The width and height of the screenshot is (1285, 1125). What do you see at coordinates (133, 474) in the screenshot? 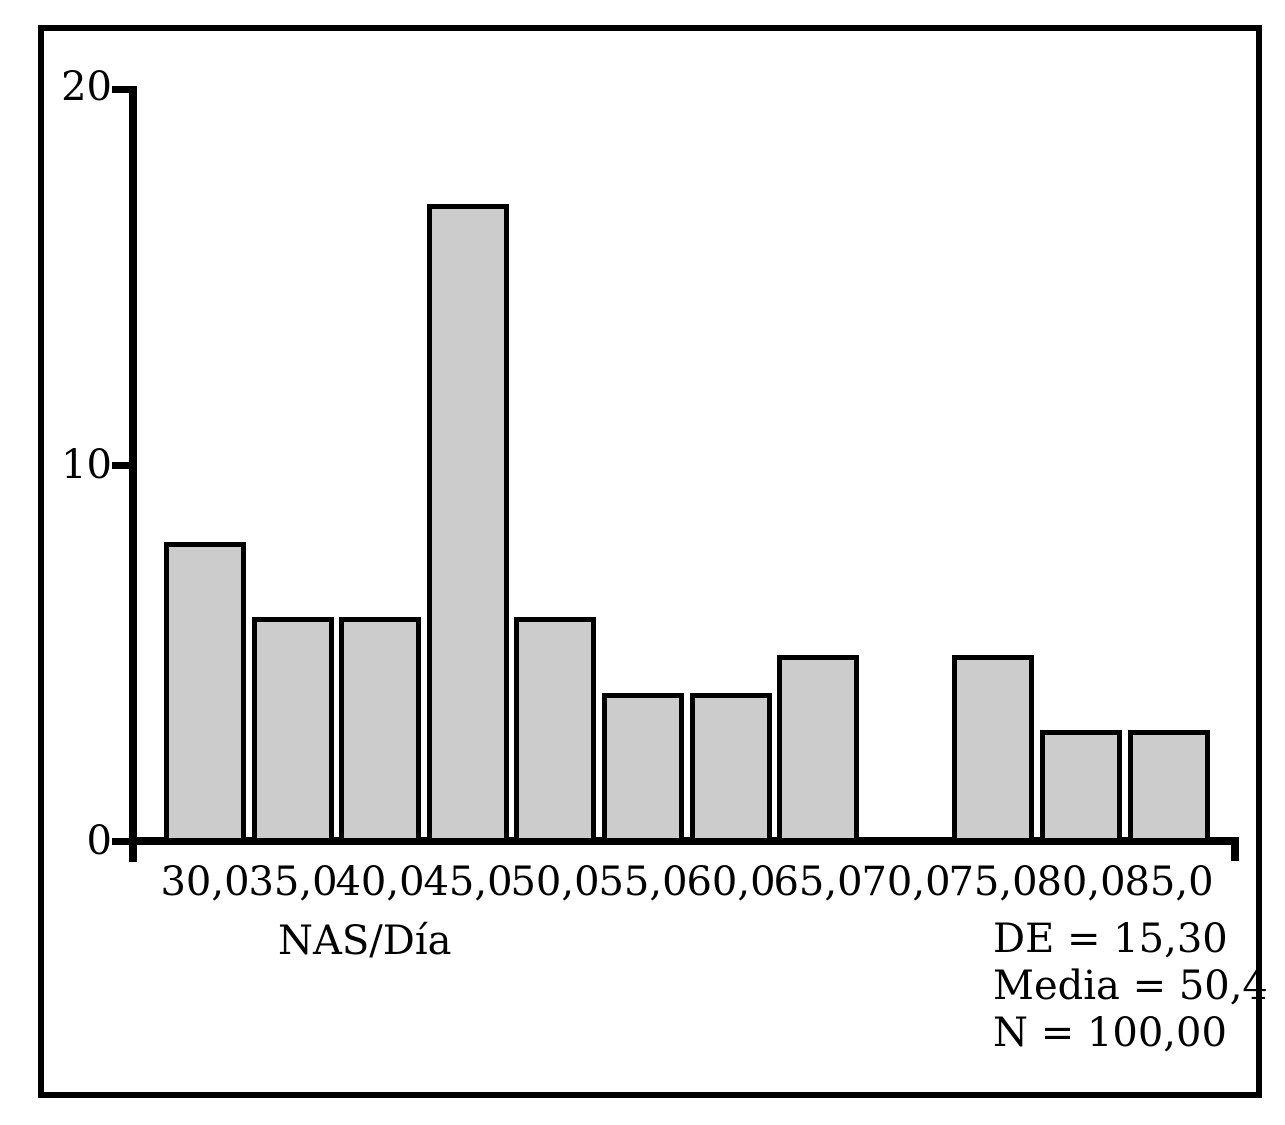
I see `y-axis-line` at bounding box center [133, 474].